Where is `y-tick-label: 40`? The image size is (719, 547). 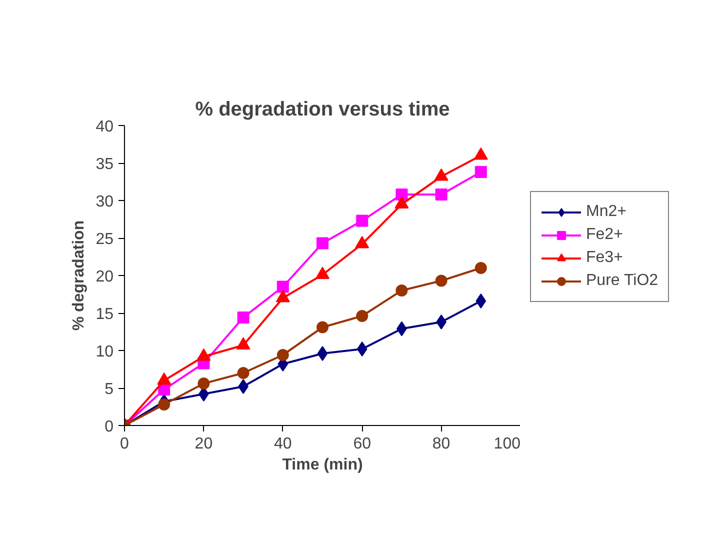
y-tick-label: 40 is located at coordinates (105, 127).